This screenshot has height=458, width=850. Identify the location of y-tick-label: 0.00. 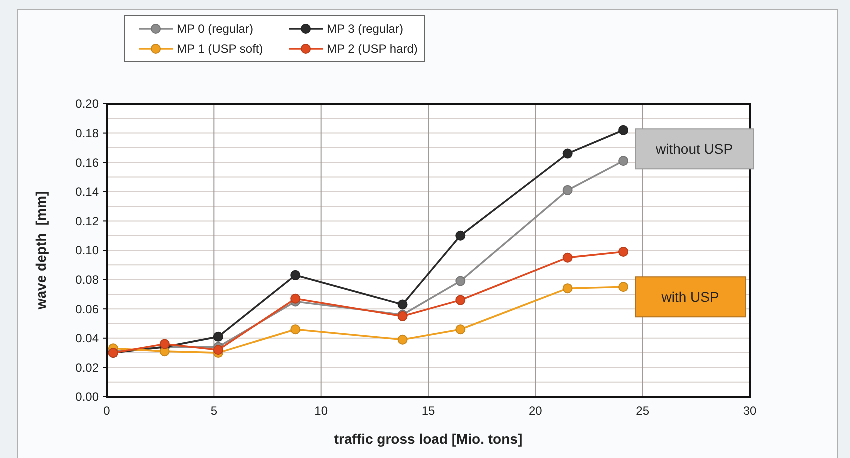
(88, 397).